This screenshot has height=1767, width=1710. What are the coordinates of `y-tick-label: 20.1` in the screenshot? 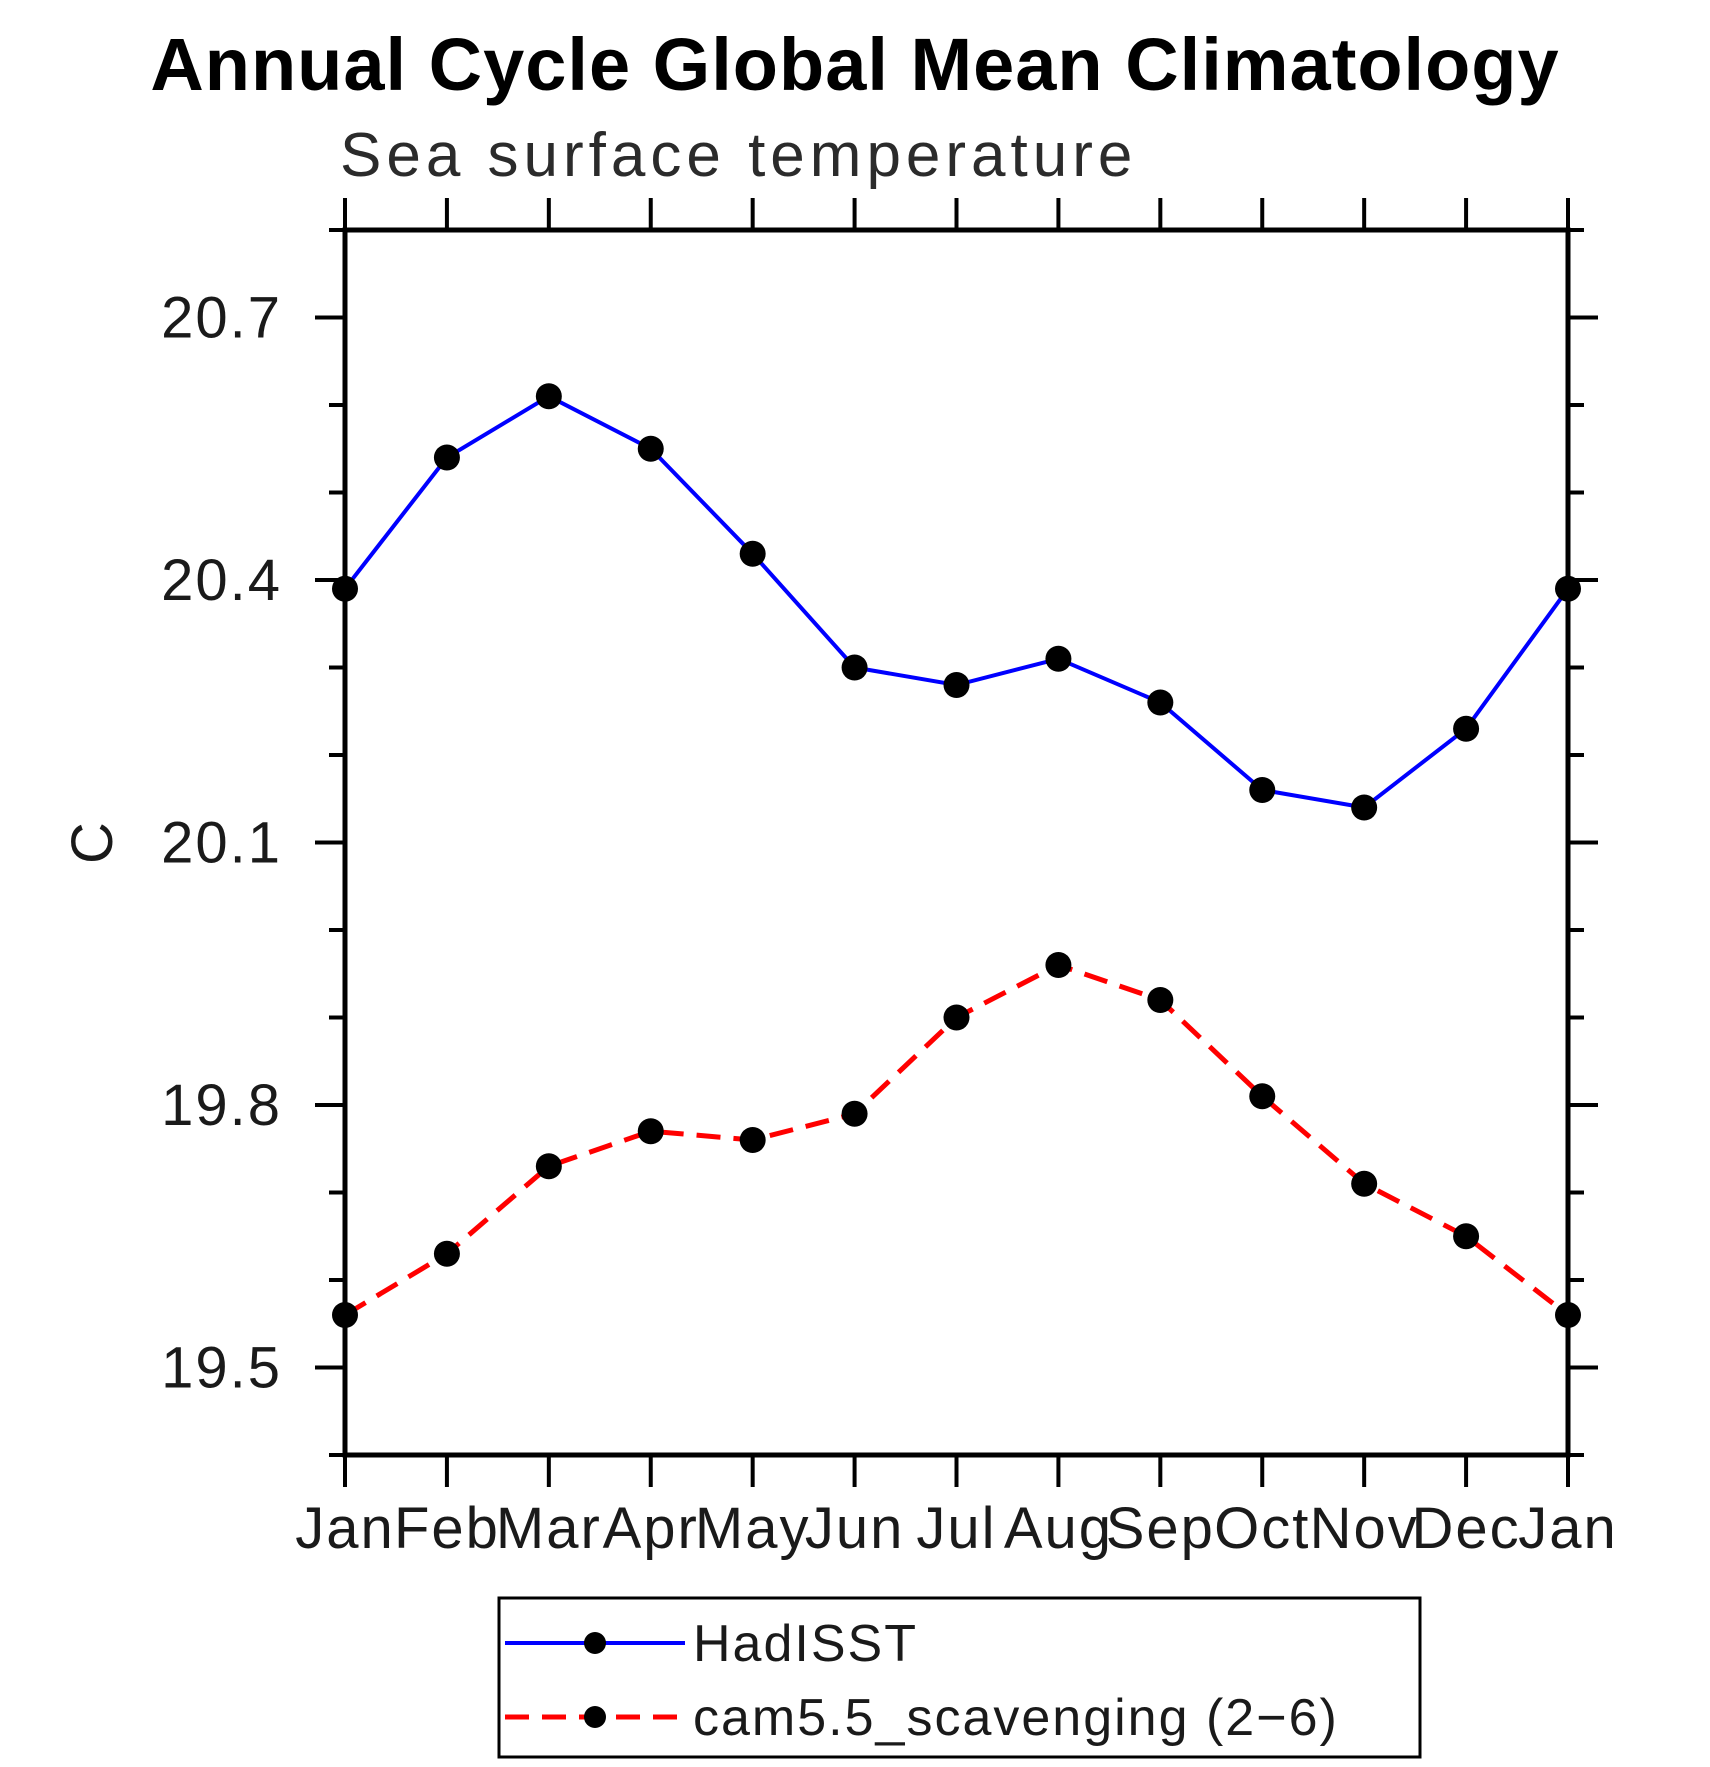 It's located at (221, 843).